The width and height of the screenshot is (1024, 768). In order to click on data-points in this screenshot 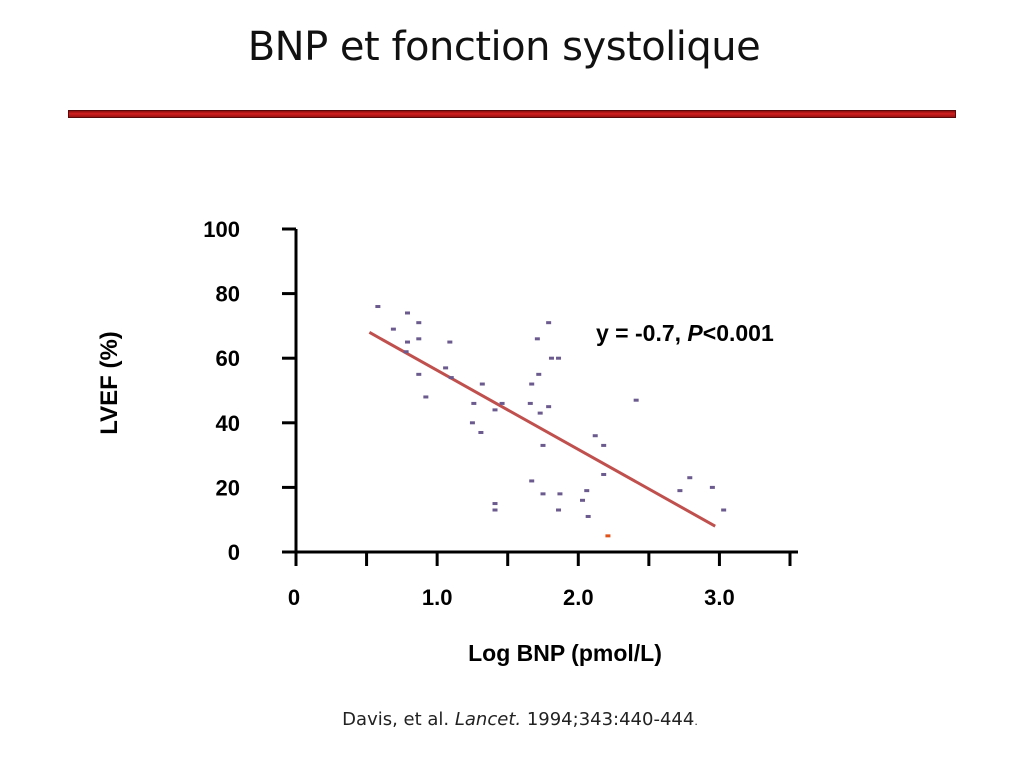, I will do `click(551, 421)`.